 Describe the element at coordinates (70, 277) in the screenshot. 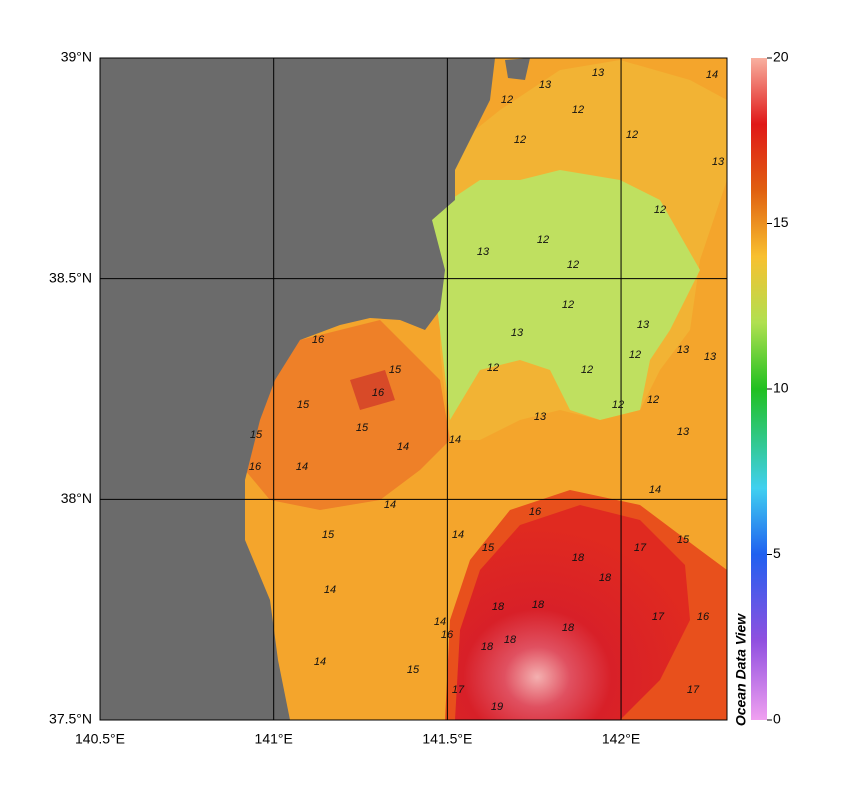

I see `y-tick-label: 38.5°N` at that location.